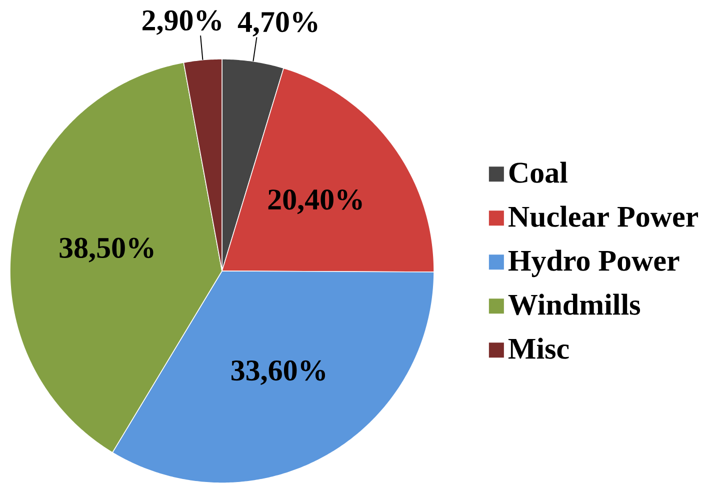  What do you see at coordinates (538, 172) in the screenshot?
I see `legend-label: Coal` at bounding box center [538, 172].